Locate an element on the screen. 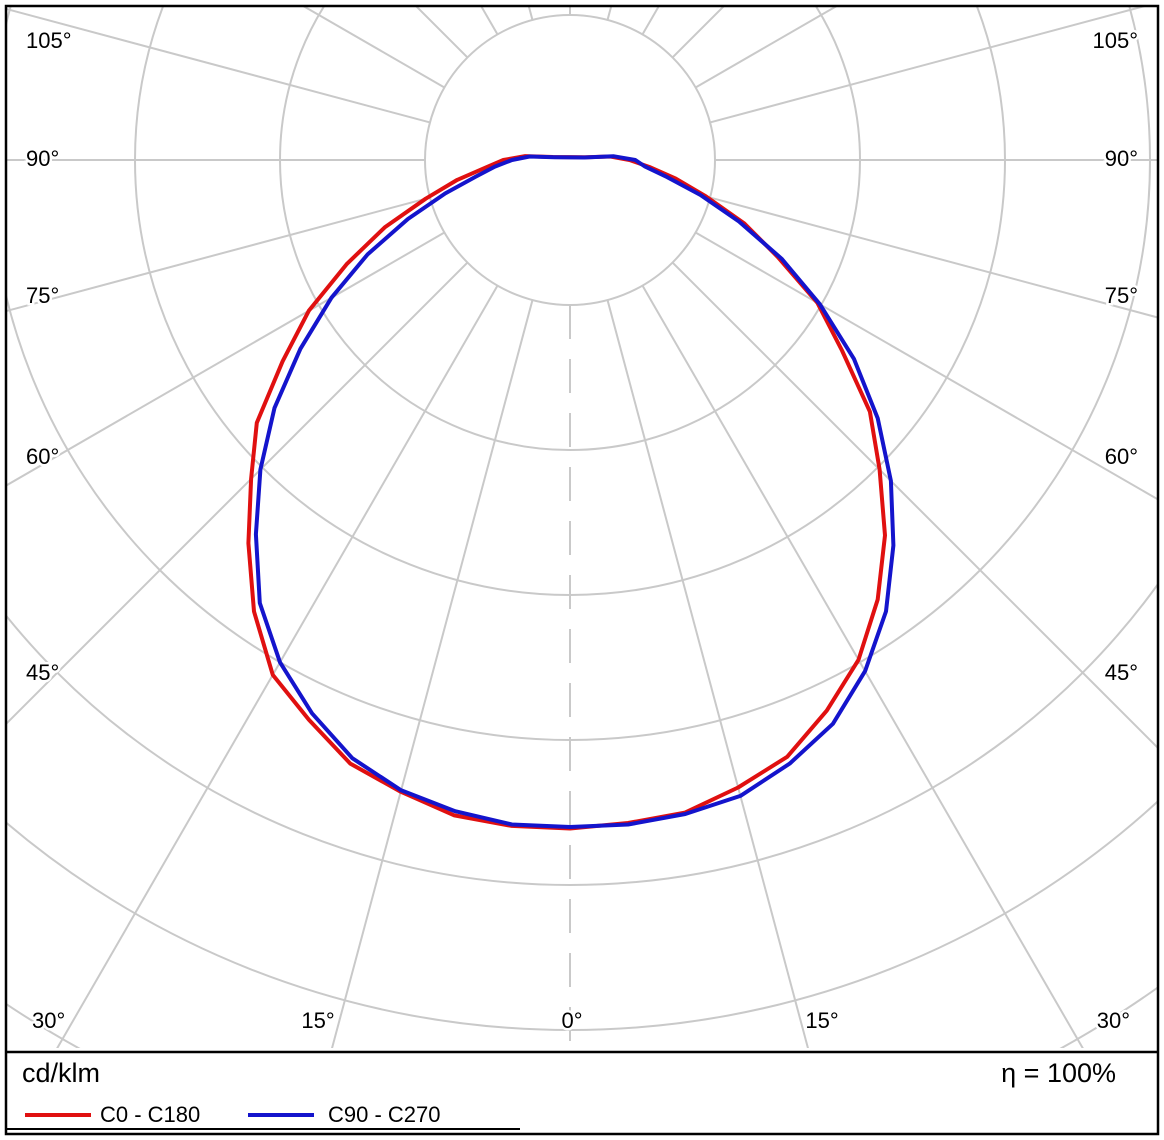  grid-ring is located at coordinates (570, 160).